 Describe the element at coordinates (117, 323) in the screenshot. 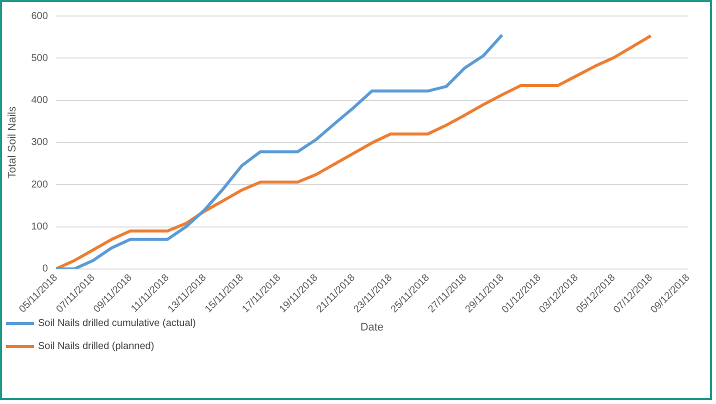

I see `legend-label: Soil Nails drilled cumulative (actual)` at that location.